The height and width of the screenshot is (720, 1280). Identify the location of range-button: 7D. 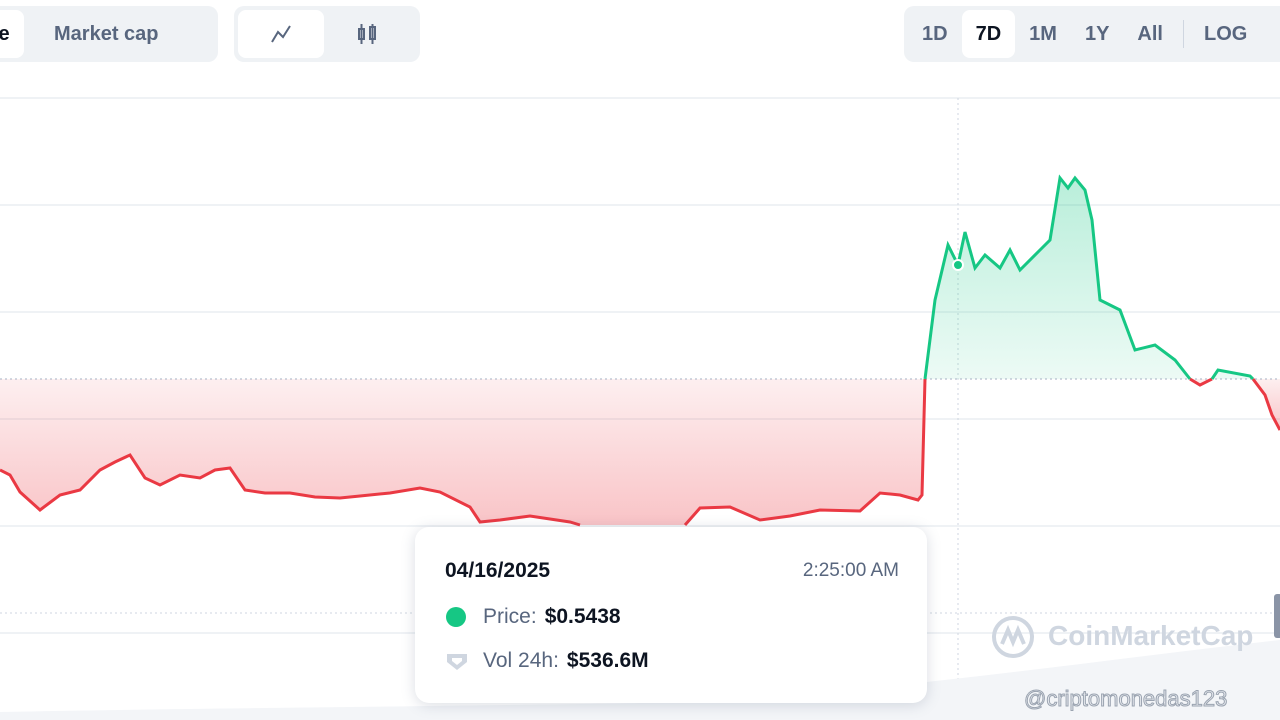
(988, 34).